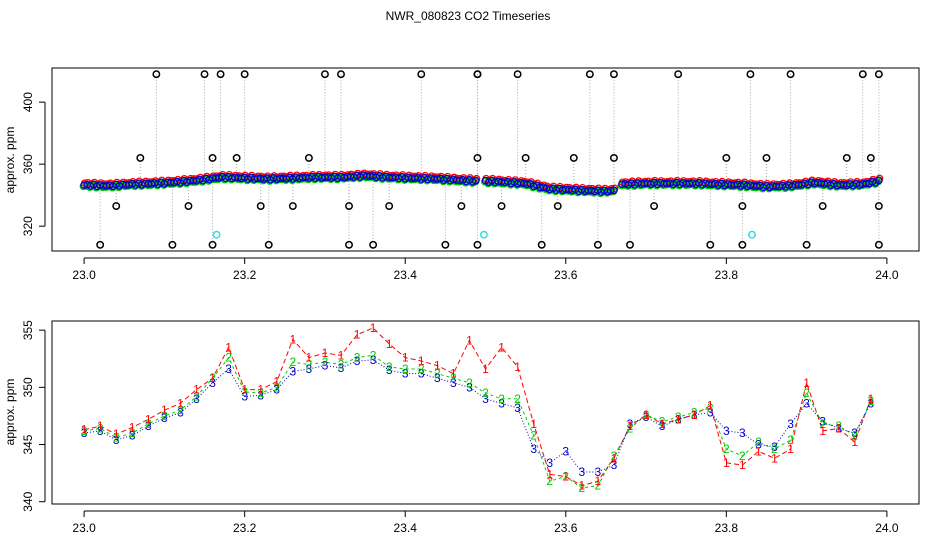 This screenshot has height=540, width=936. I want to click on top-y-tick-label: 320, so click(28, 226).